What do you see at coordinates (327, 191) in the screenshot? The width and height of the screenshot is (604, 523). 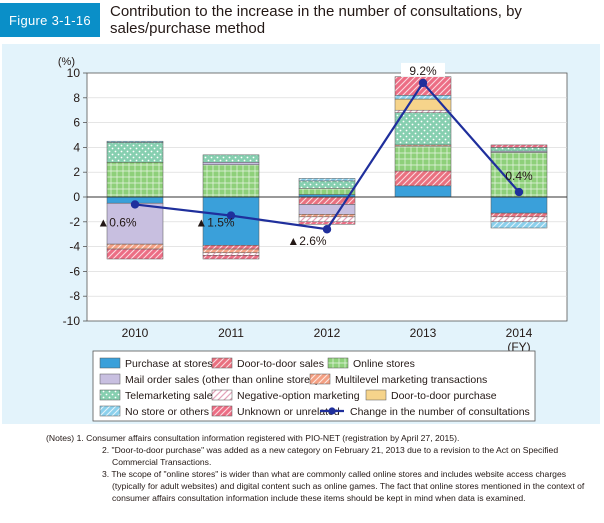 I see `bar-segment-online-2012` at bounding box center [327, 191].